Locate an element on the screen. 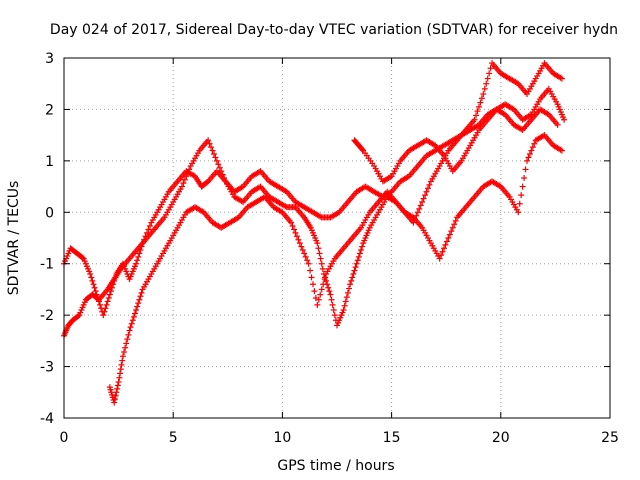 Image resolution: width=640 pixels, height=480 pixels. y-tick-label: -2 is located at coordinates (47, 316).